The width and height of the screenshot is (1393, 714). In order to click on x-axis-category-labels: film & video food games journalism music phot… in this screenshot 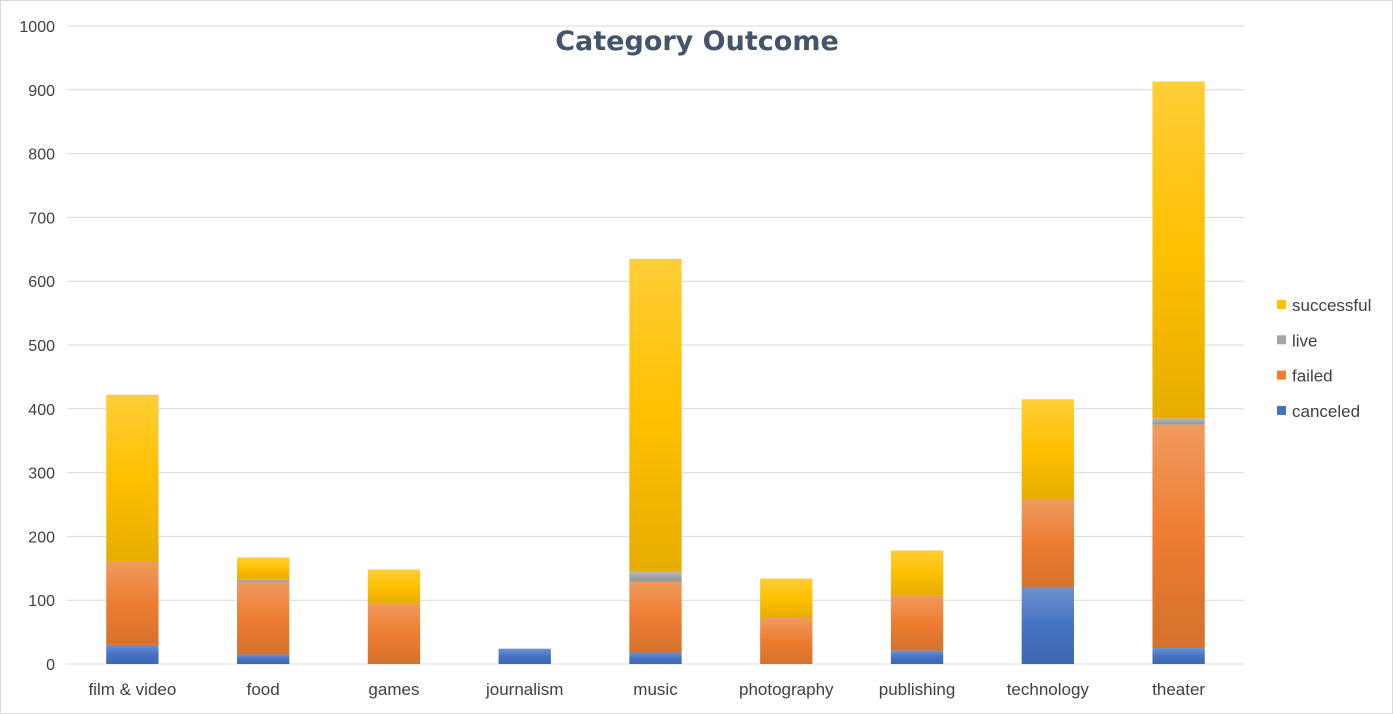, I will do `click(646, 689)`.